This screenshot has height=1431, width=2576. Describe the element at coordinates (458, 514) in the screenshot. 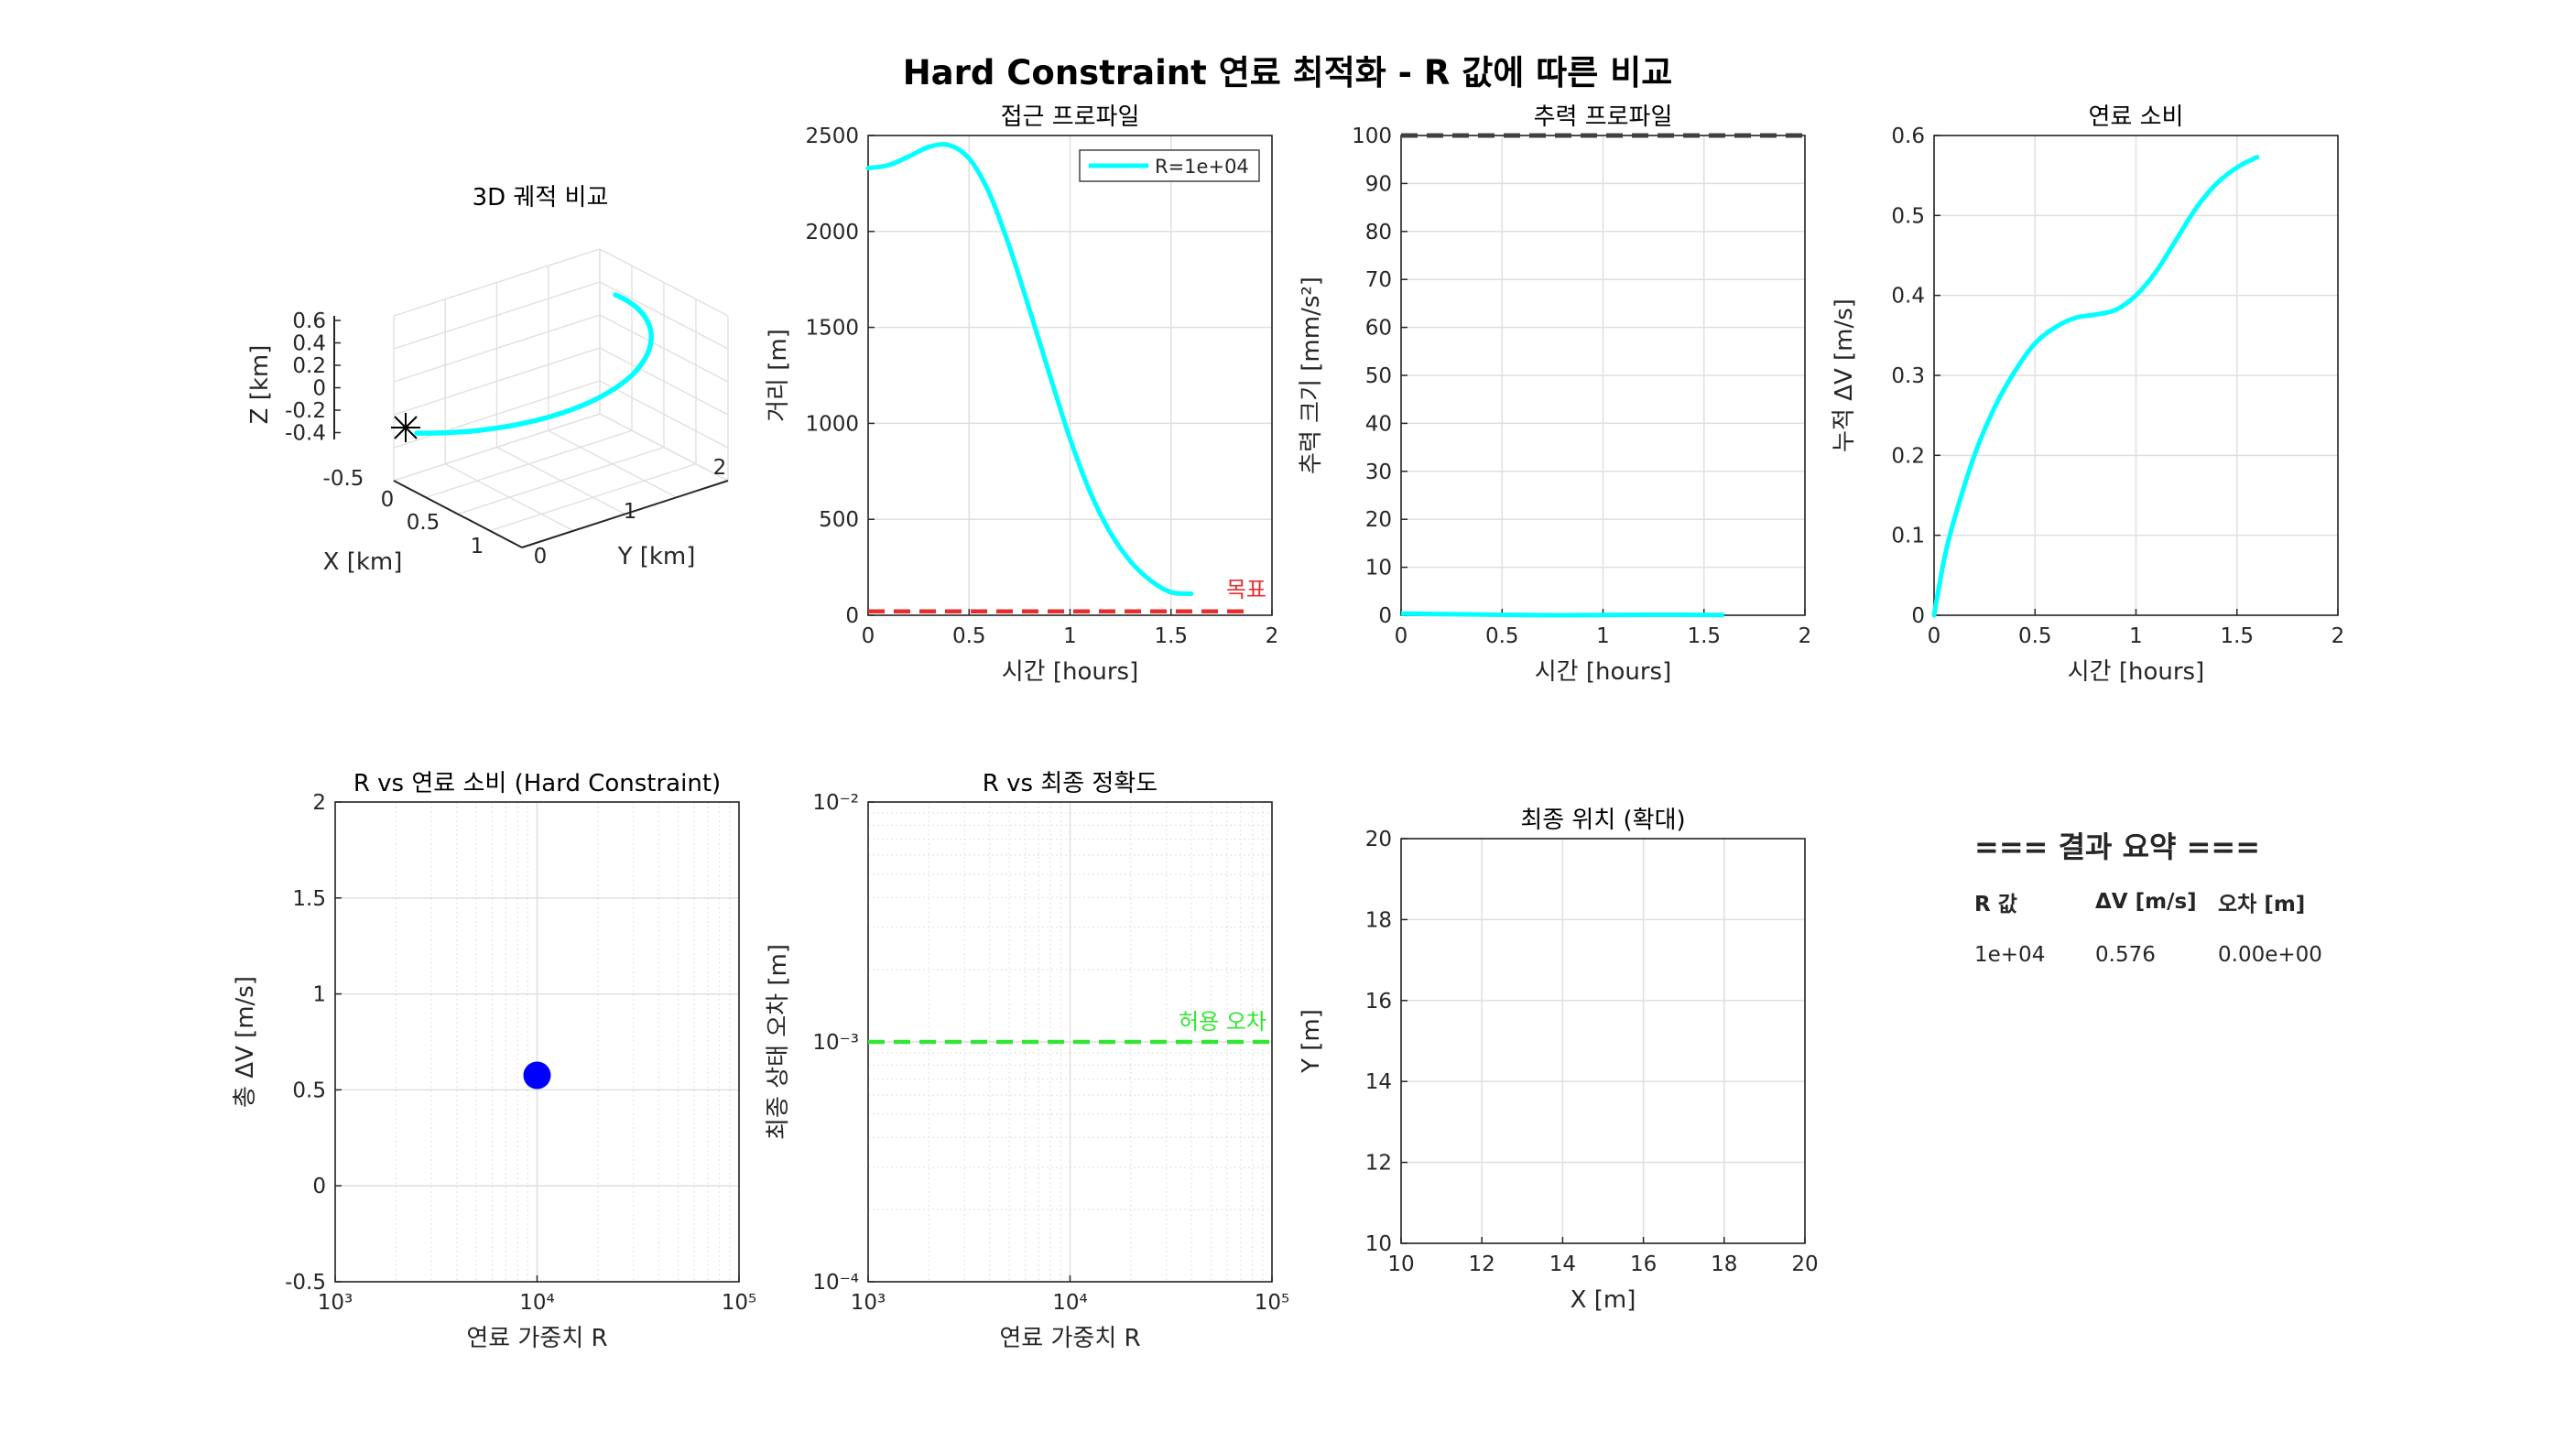

I see `x-axis-3d` at that location.